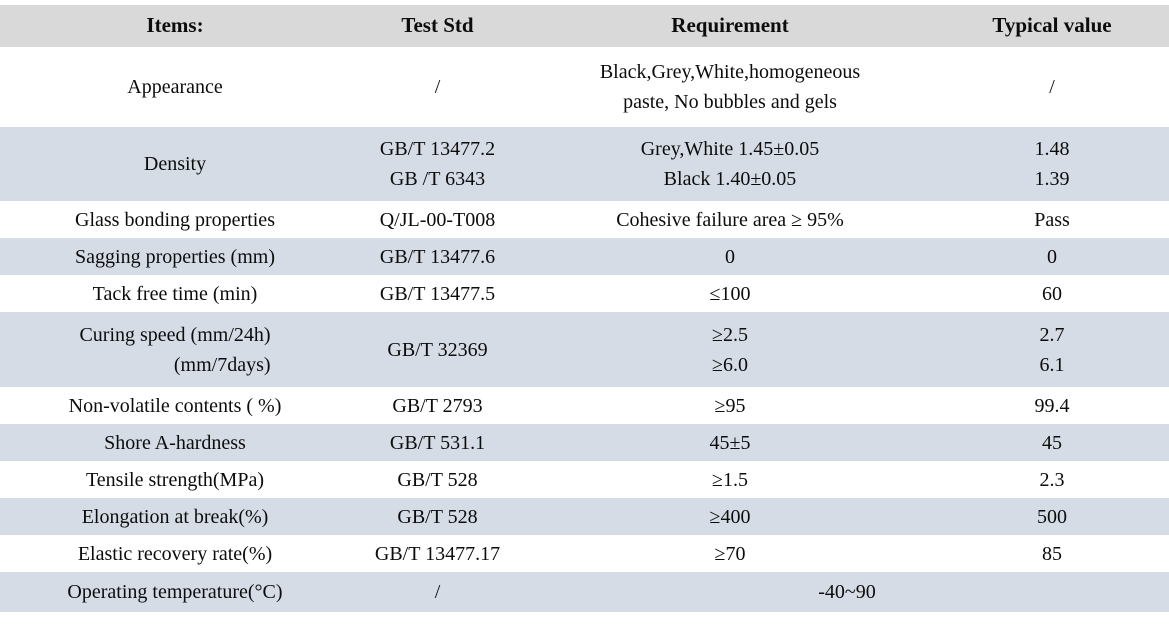 The width and height of the screenshot is (1169, 624). Describe the element at coordinates (437, 256) in the screenshot. I see `test-std-cell: GB/T 13477.6` at that location.